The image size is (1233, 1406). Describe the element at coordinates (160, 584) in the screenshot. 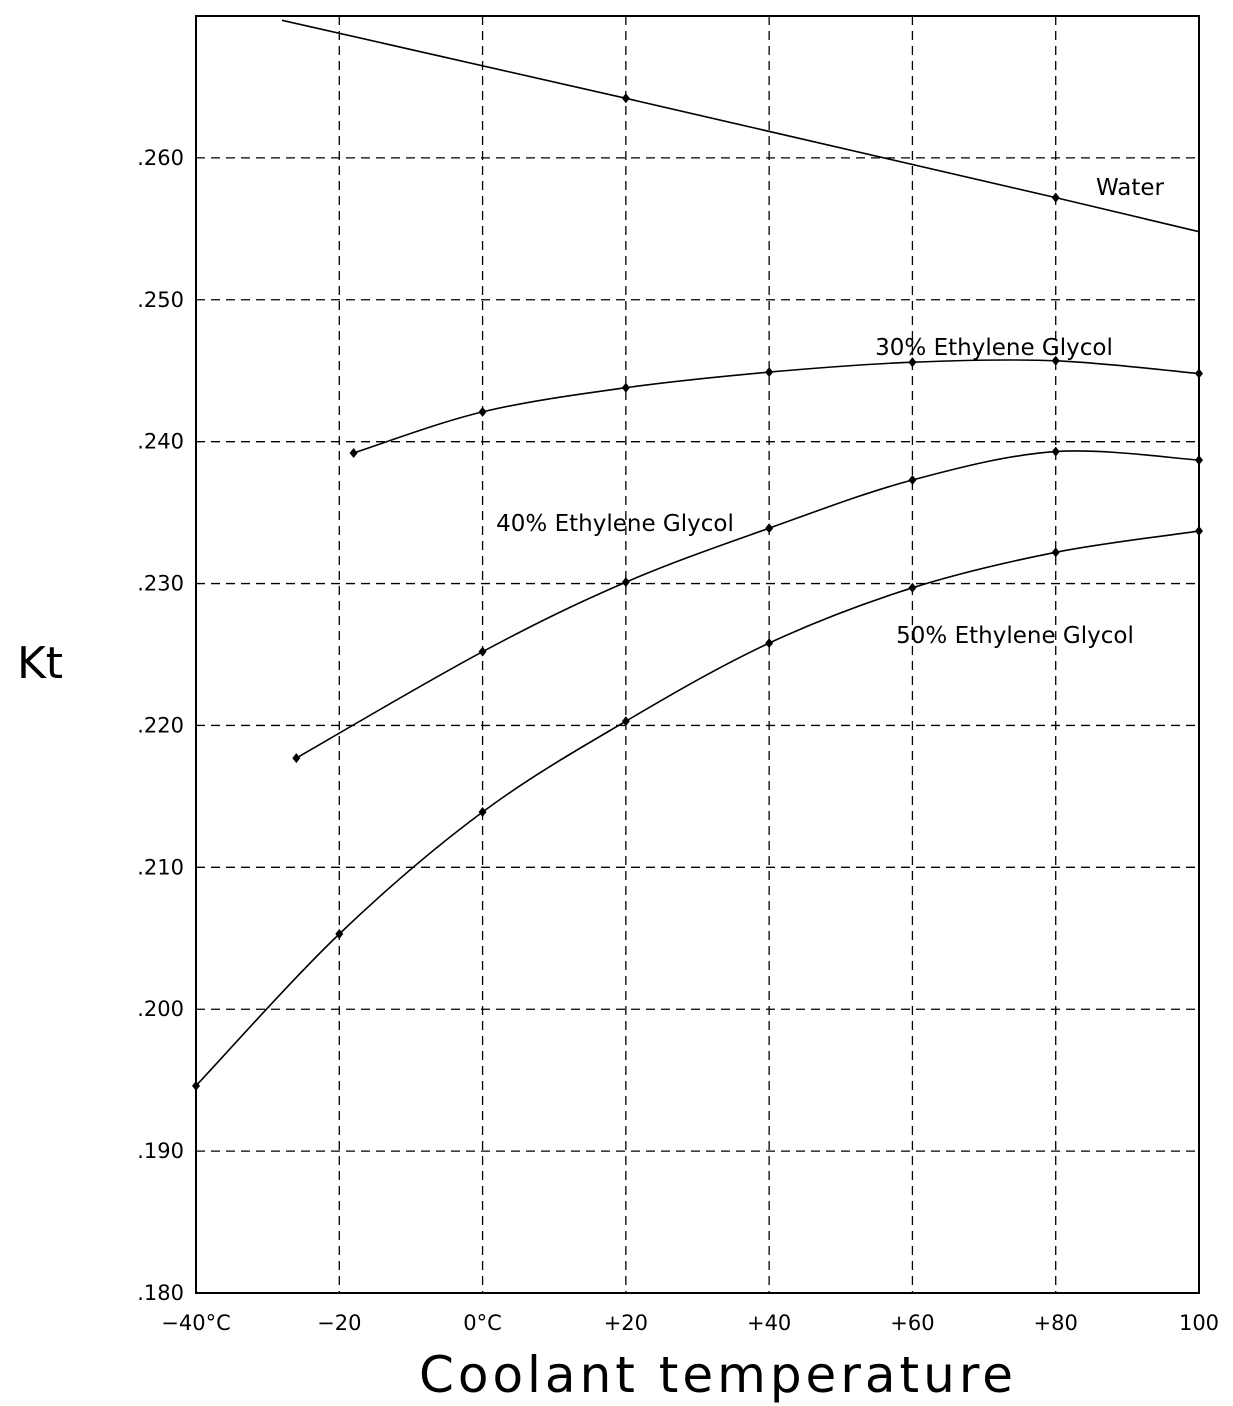

I see `y-tick-label: .230` at that location.